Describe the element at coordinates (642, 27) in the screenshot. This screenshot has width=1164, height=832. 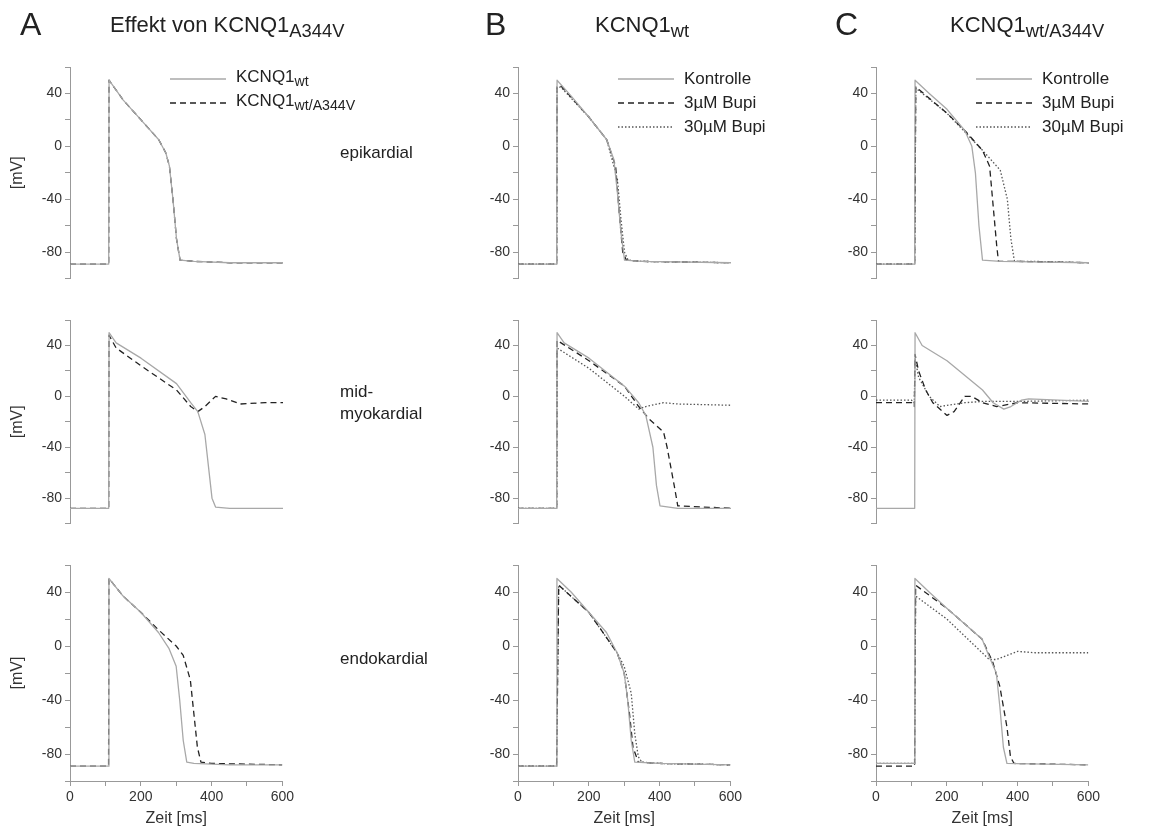
I see `chart-subtitle: KCNQ1$_{wt}$` at that location.